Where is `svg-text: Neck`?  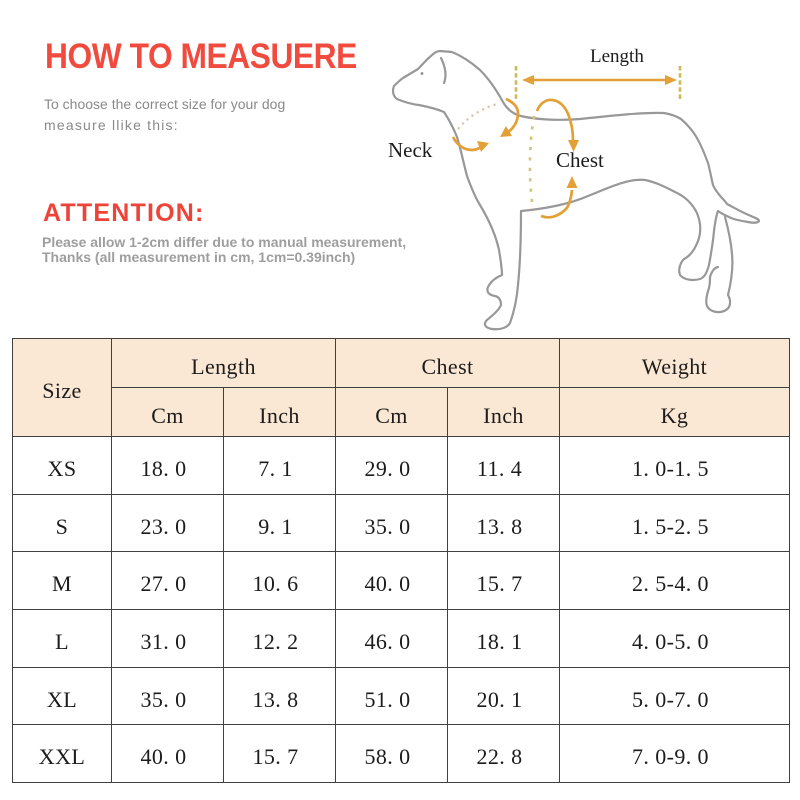 svg-text: Neck is located at coordinates (410, 150).